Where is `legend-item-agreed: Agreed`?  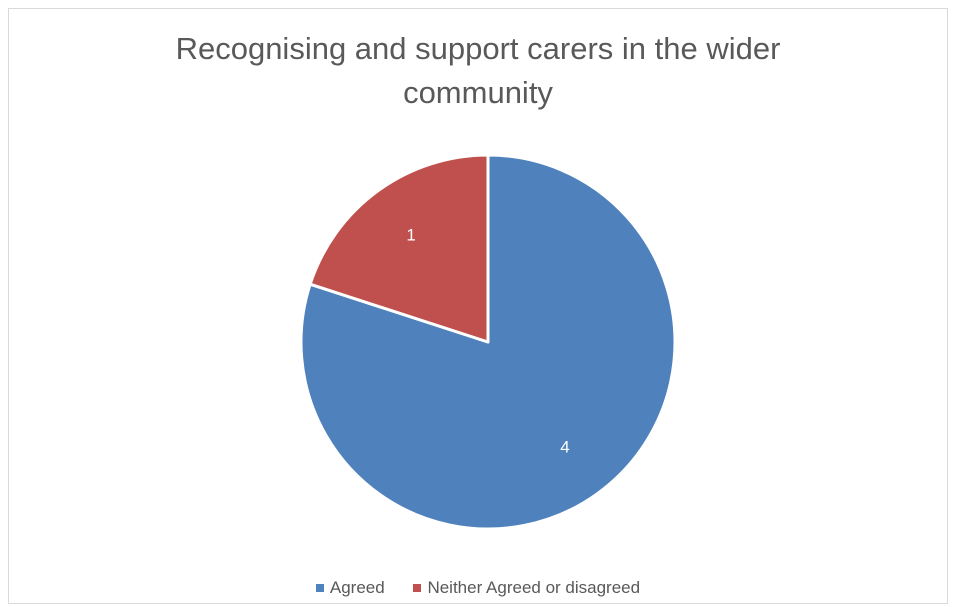 legend-item-agreed: Agreed is located at coordinates (350, 588).